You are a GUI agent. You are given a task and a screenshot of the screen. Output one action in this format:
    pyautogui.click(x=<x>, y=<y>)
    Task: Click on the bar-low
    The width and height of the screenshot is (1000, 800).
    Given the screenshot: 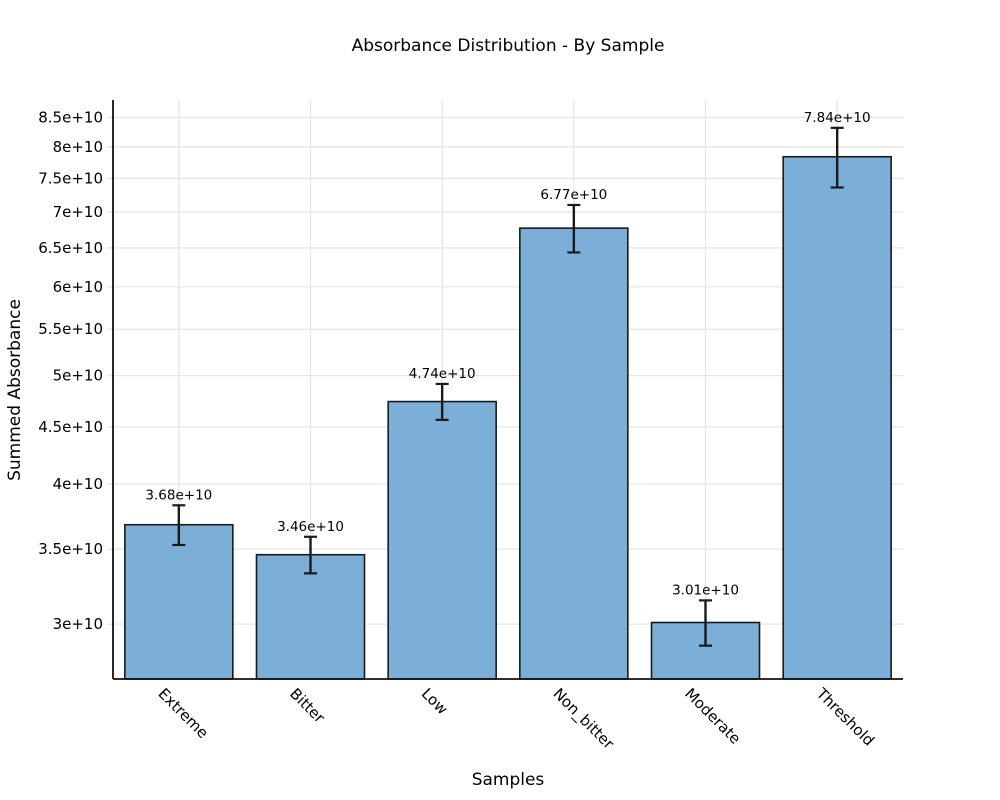 What is the action you would take?
    pyautogui.click(x=442, y=540)
    